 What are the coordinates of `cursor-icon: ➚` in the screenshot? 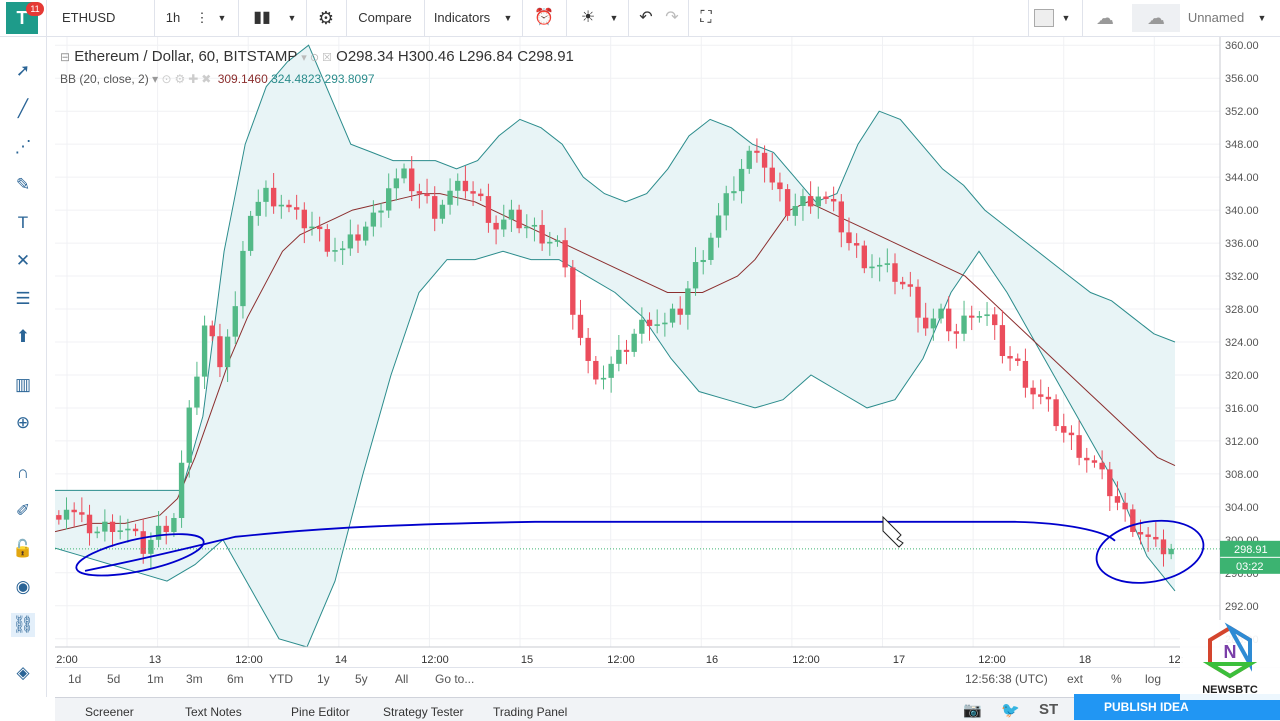 It's located at (23, 70).